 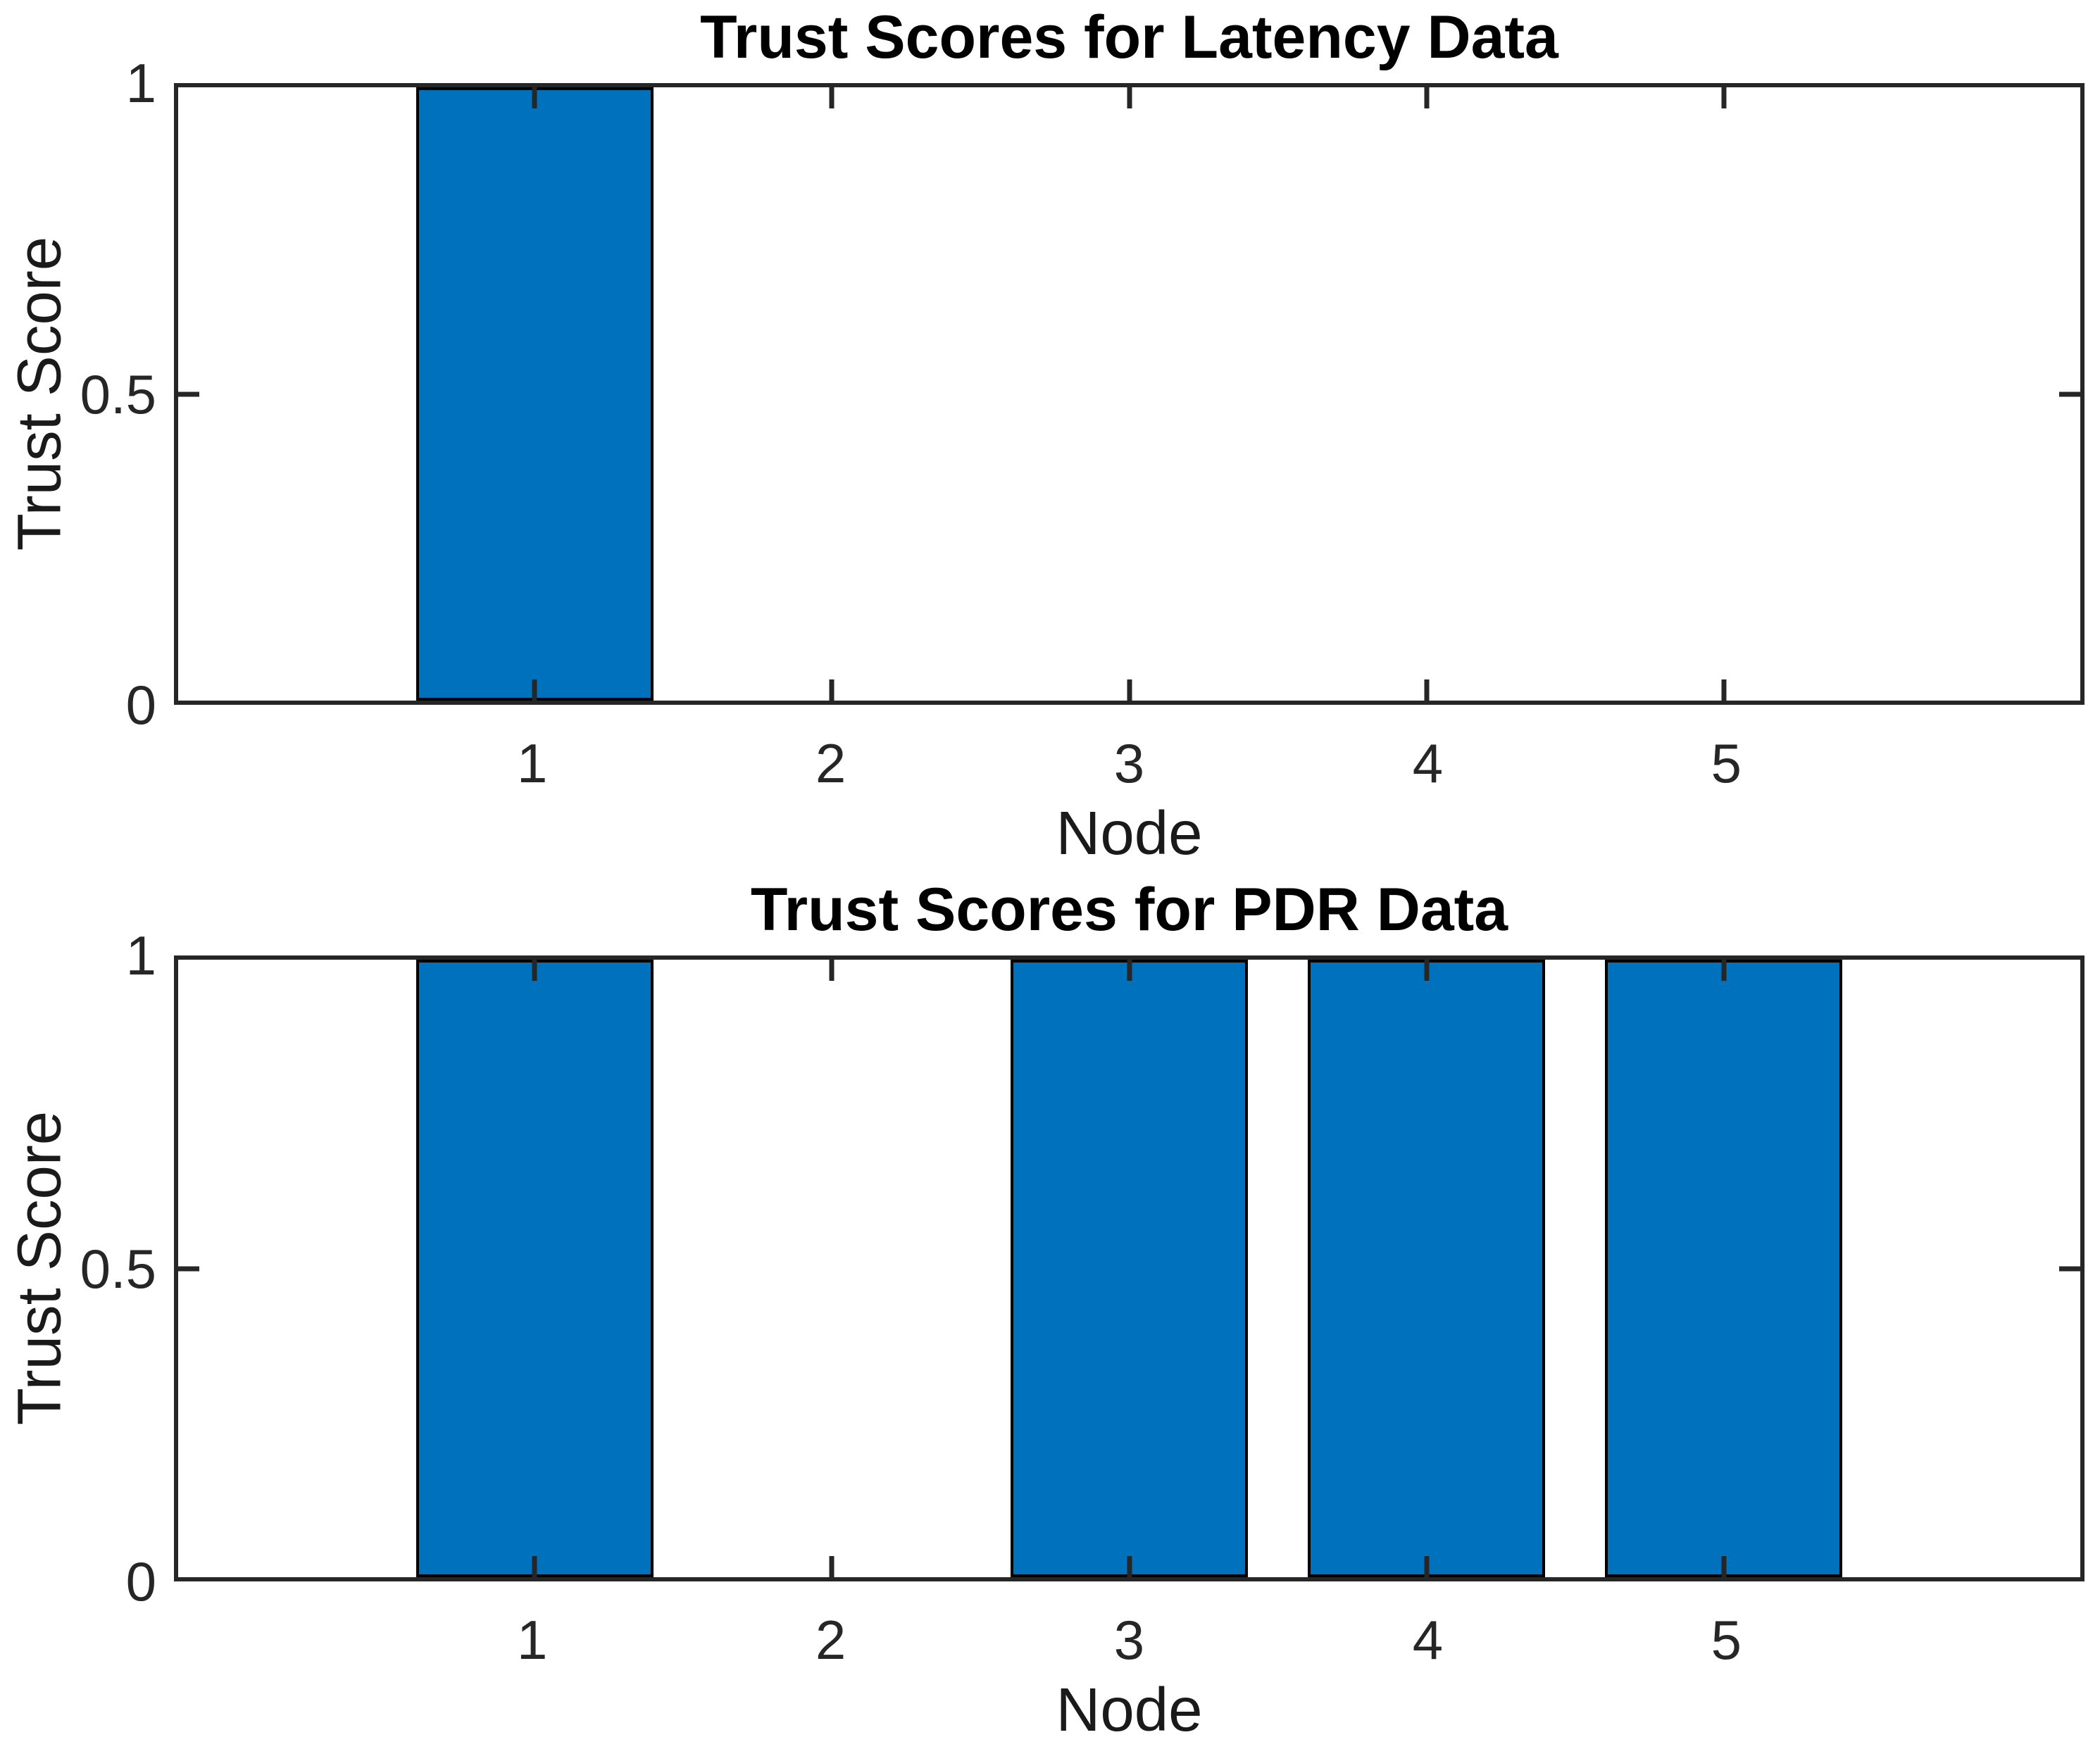 What do you see at coordinates (1129, 910) in the screenshot?
I see `chart-title: Trust Scores for PDR Data` at bounding box center [1129, 910].